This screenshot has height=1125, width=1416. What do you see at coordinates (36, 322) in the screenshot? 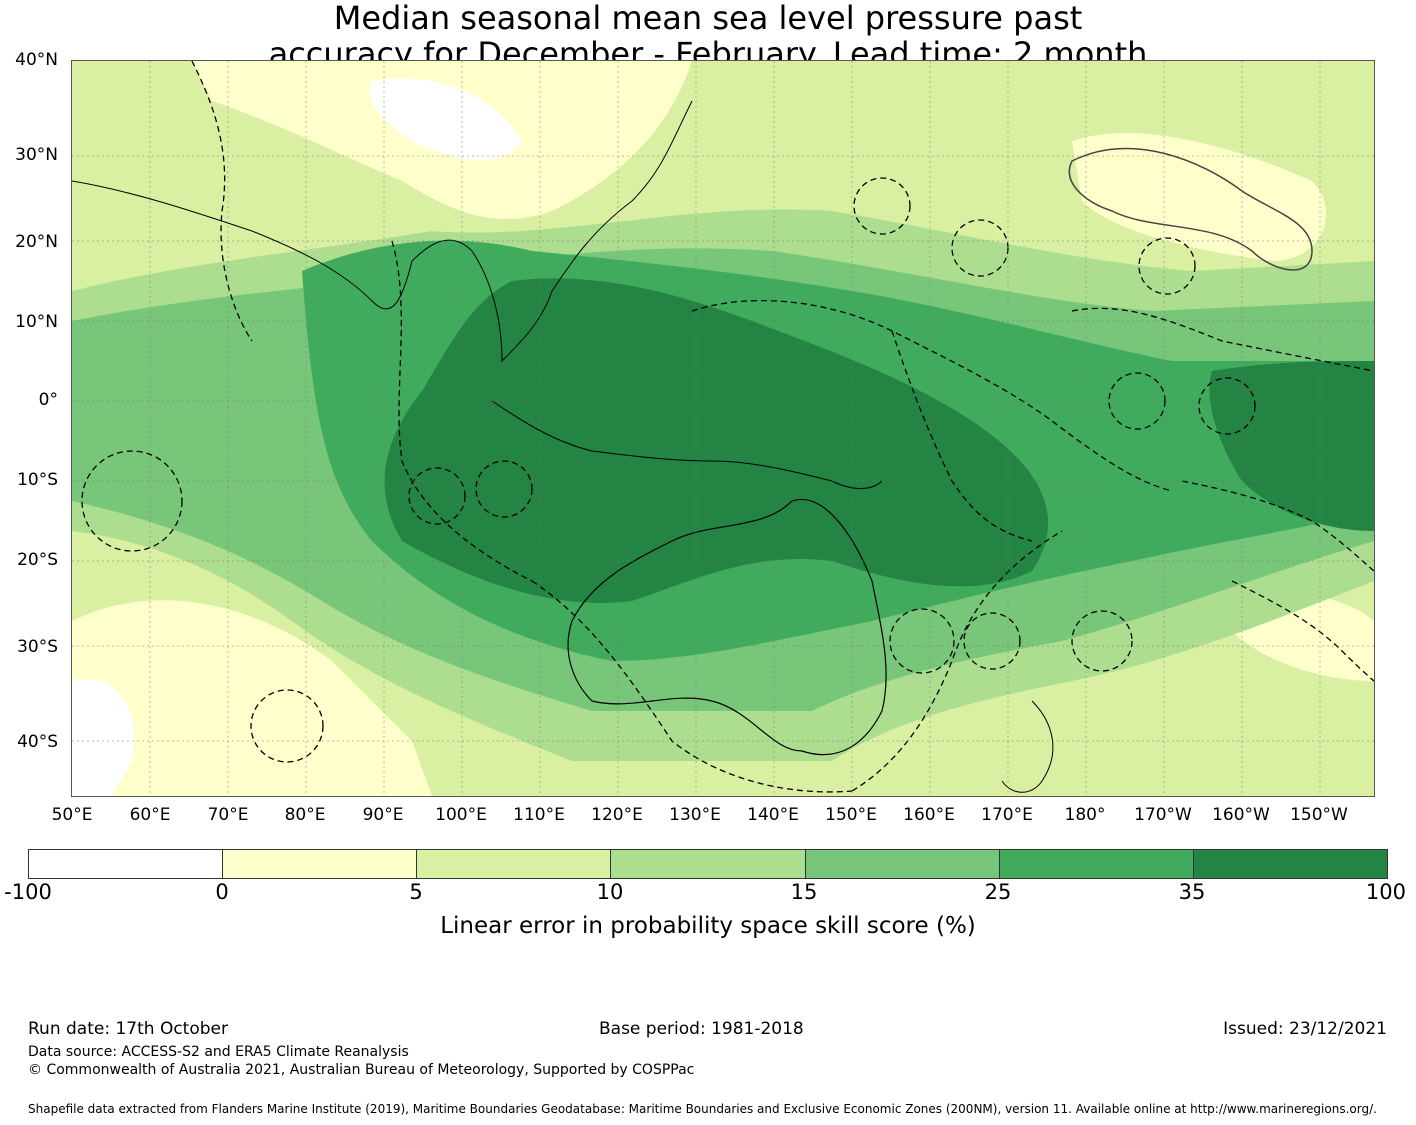
I see `lat-label-10n: 10°N` at bounding box center [36, 322].